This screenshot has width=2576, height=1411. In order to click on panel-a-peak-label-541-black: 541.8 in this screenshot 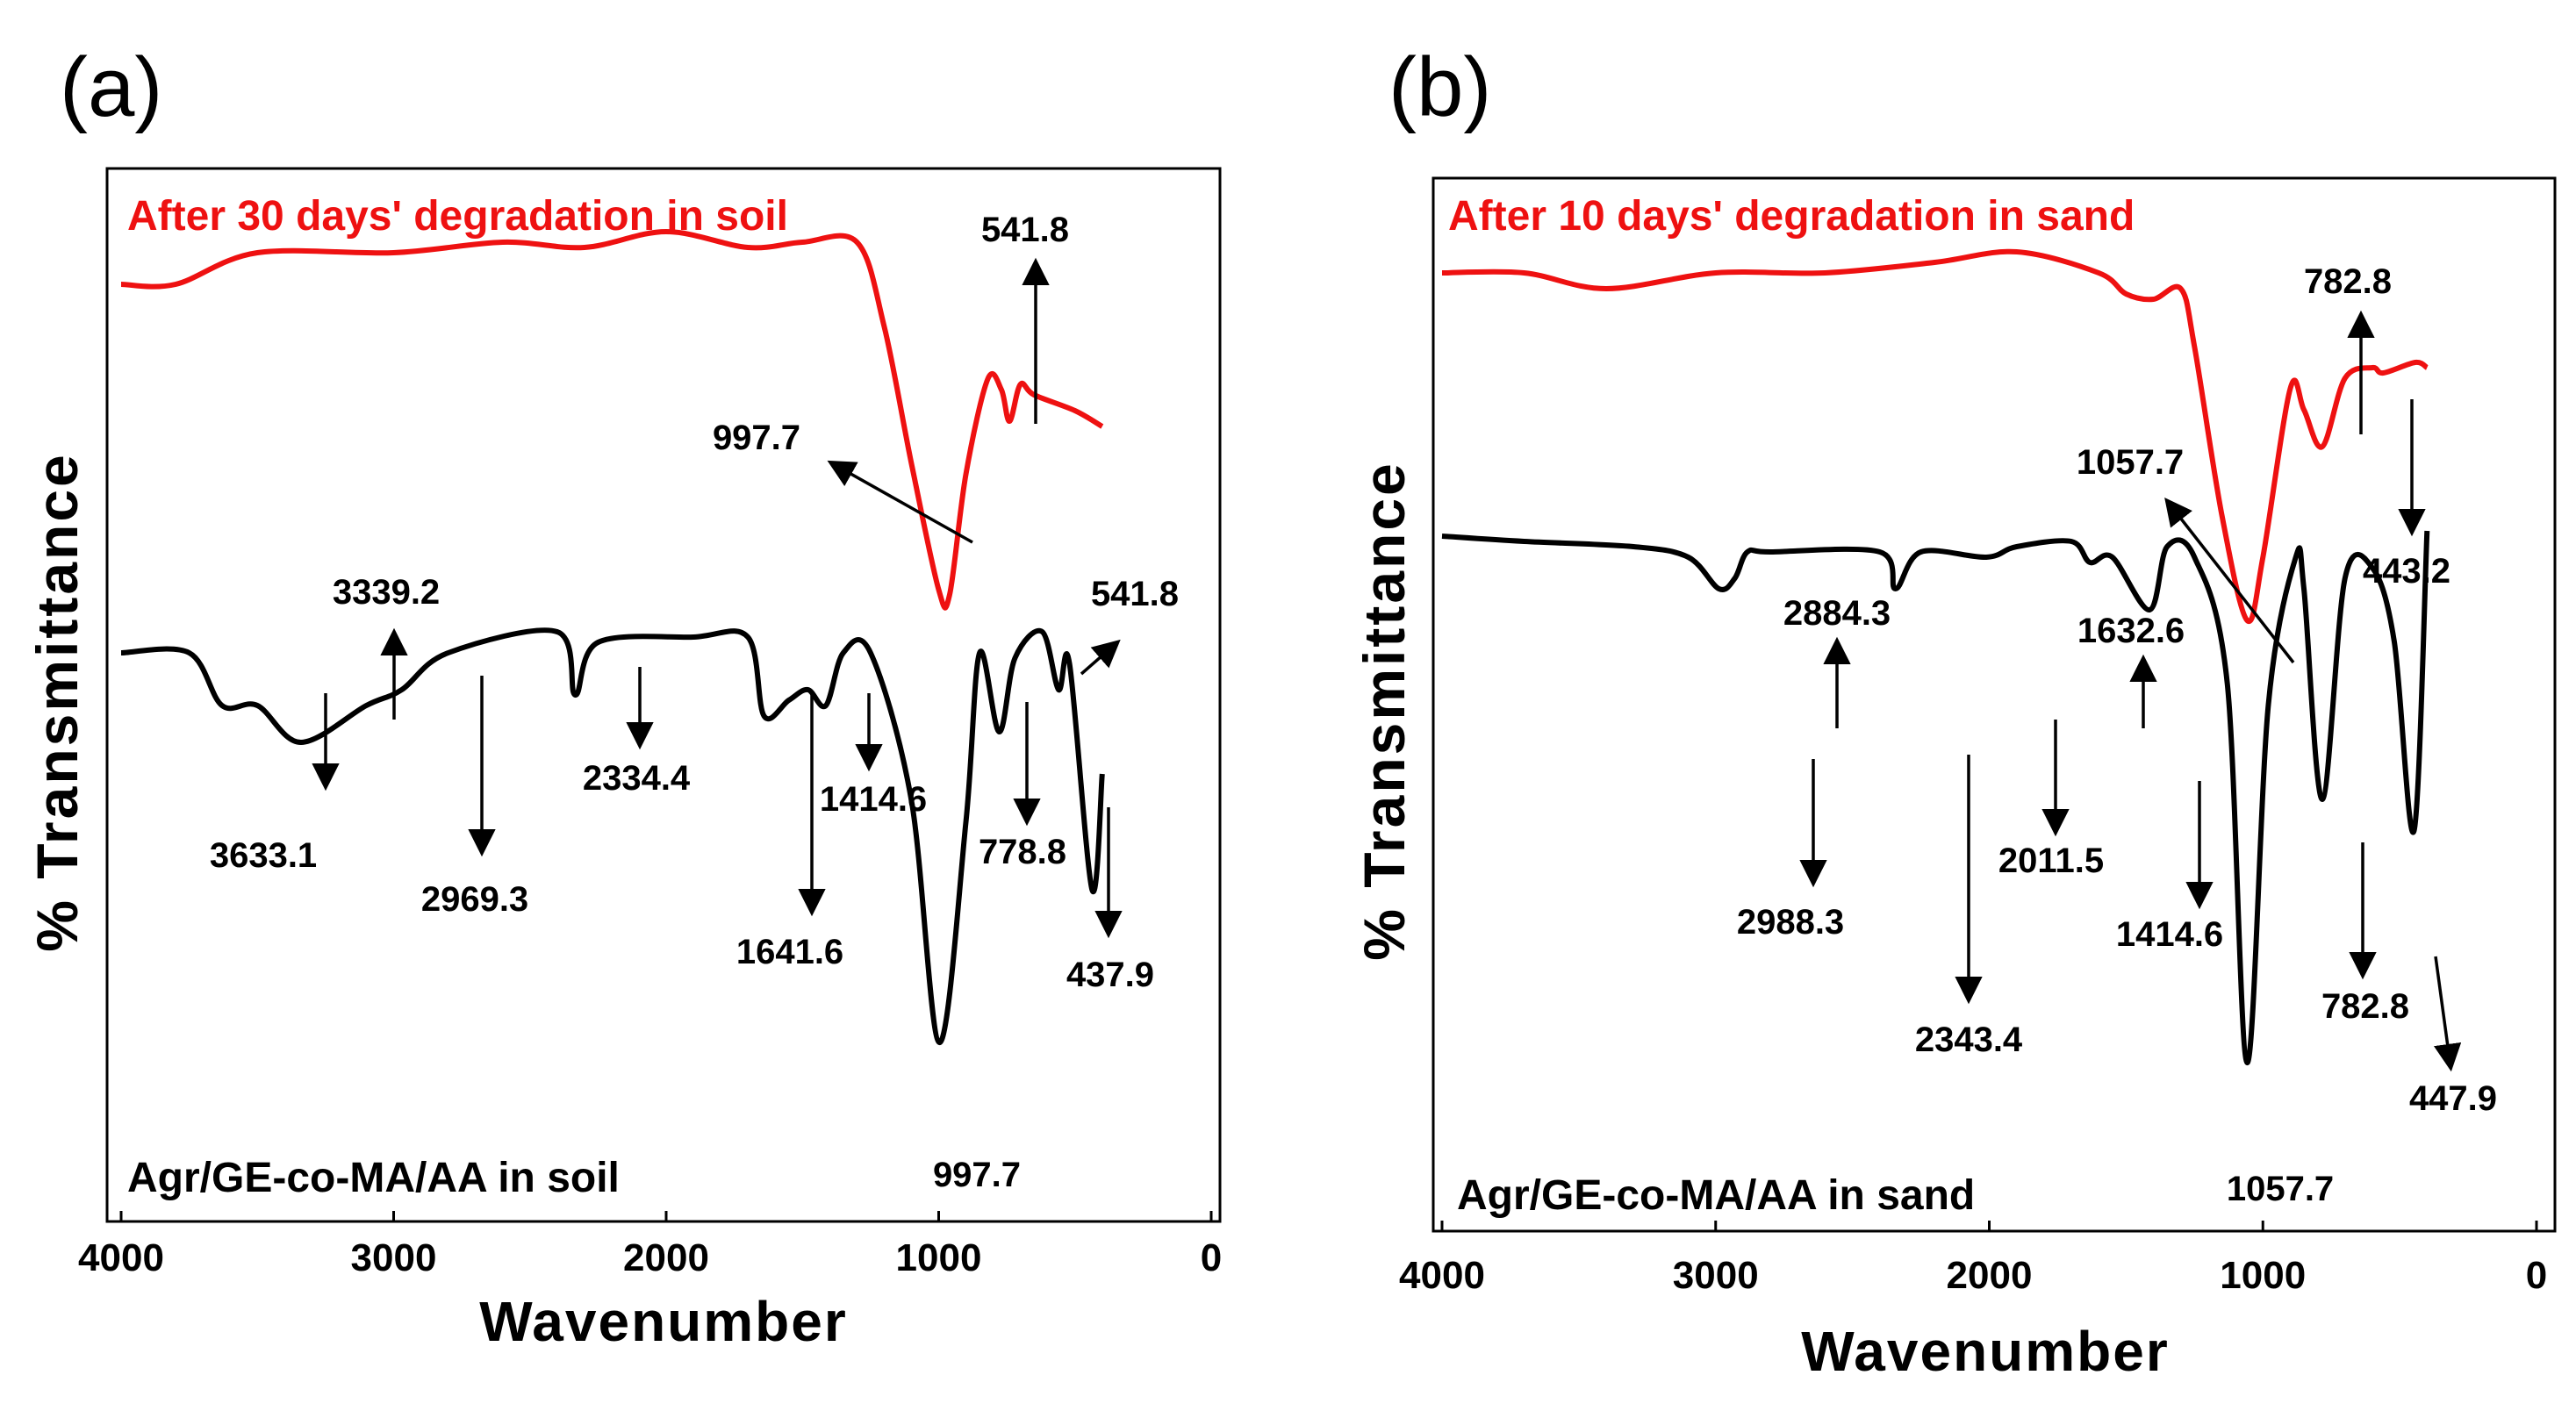, I will do `click(1135, 594)`.